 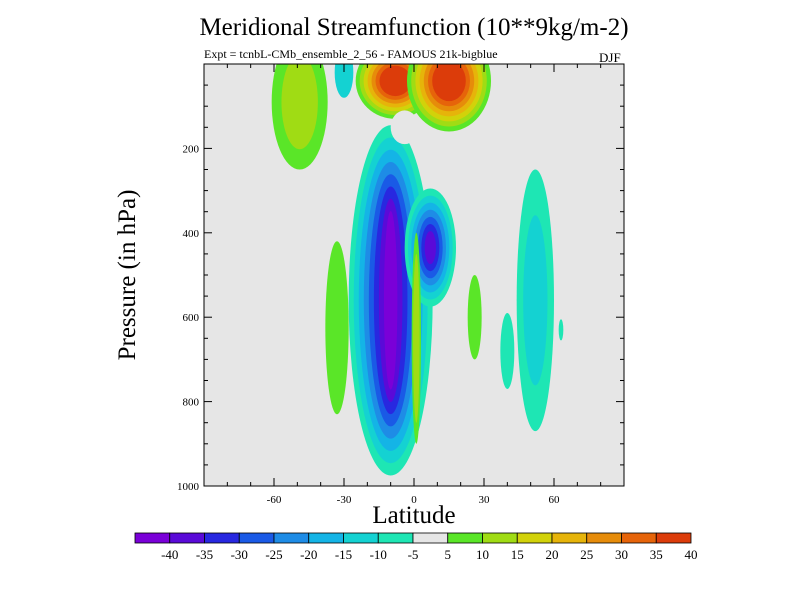 I want to click on colorbar-label: 35, so click(x=656, y=554).